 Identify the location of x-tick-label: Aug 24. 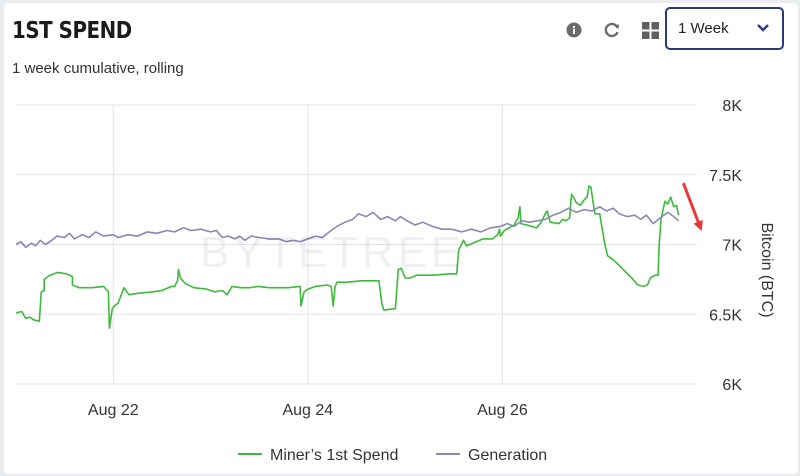
(307, 410).